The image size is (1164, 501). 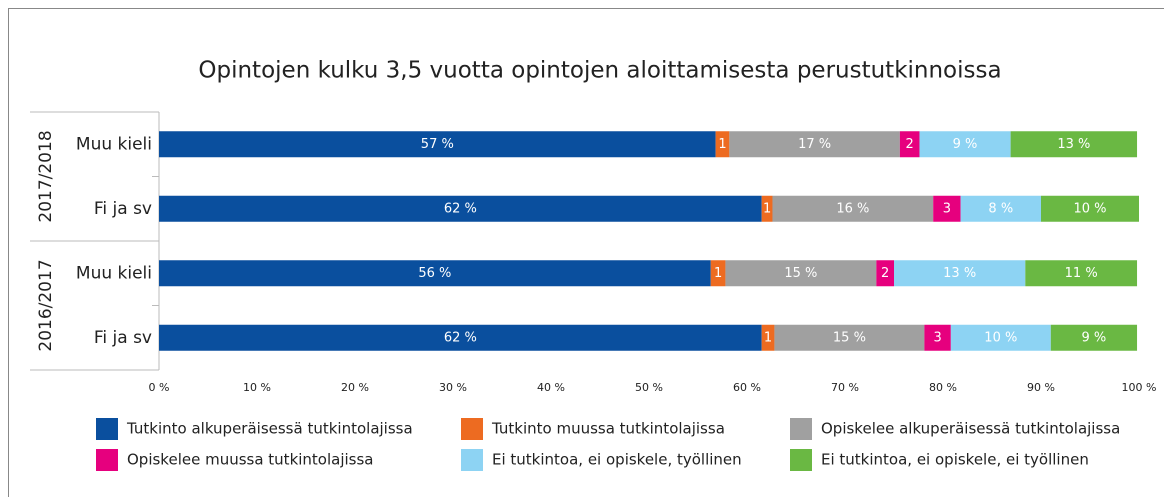 What do you see at coordinates (1139, 387) in the screenshot?
I see `x-tick-label: 100 %` at bounding box center [1139, 387].